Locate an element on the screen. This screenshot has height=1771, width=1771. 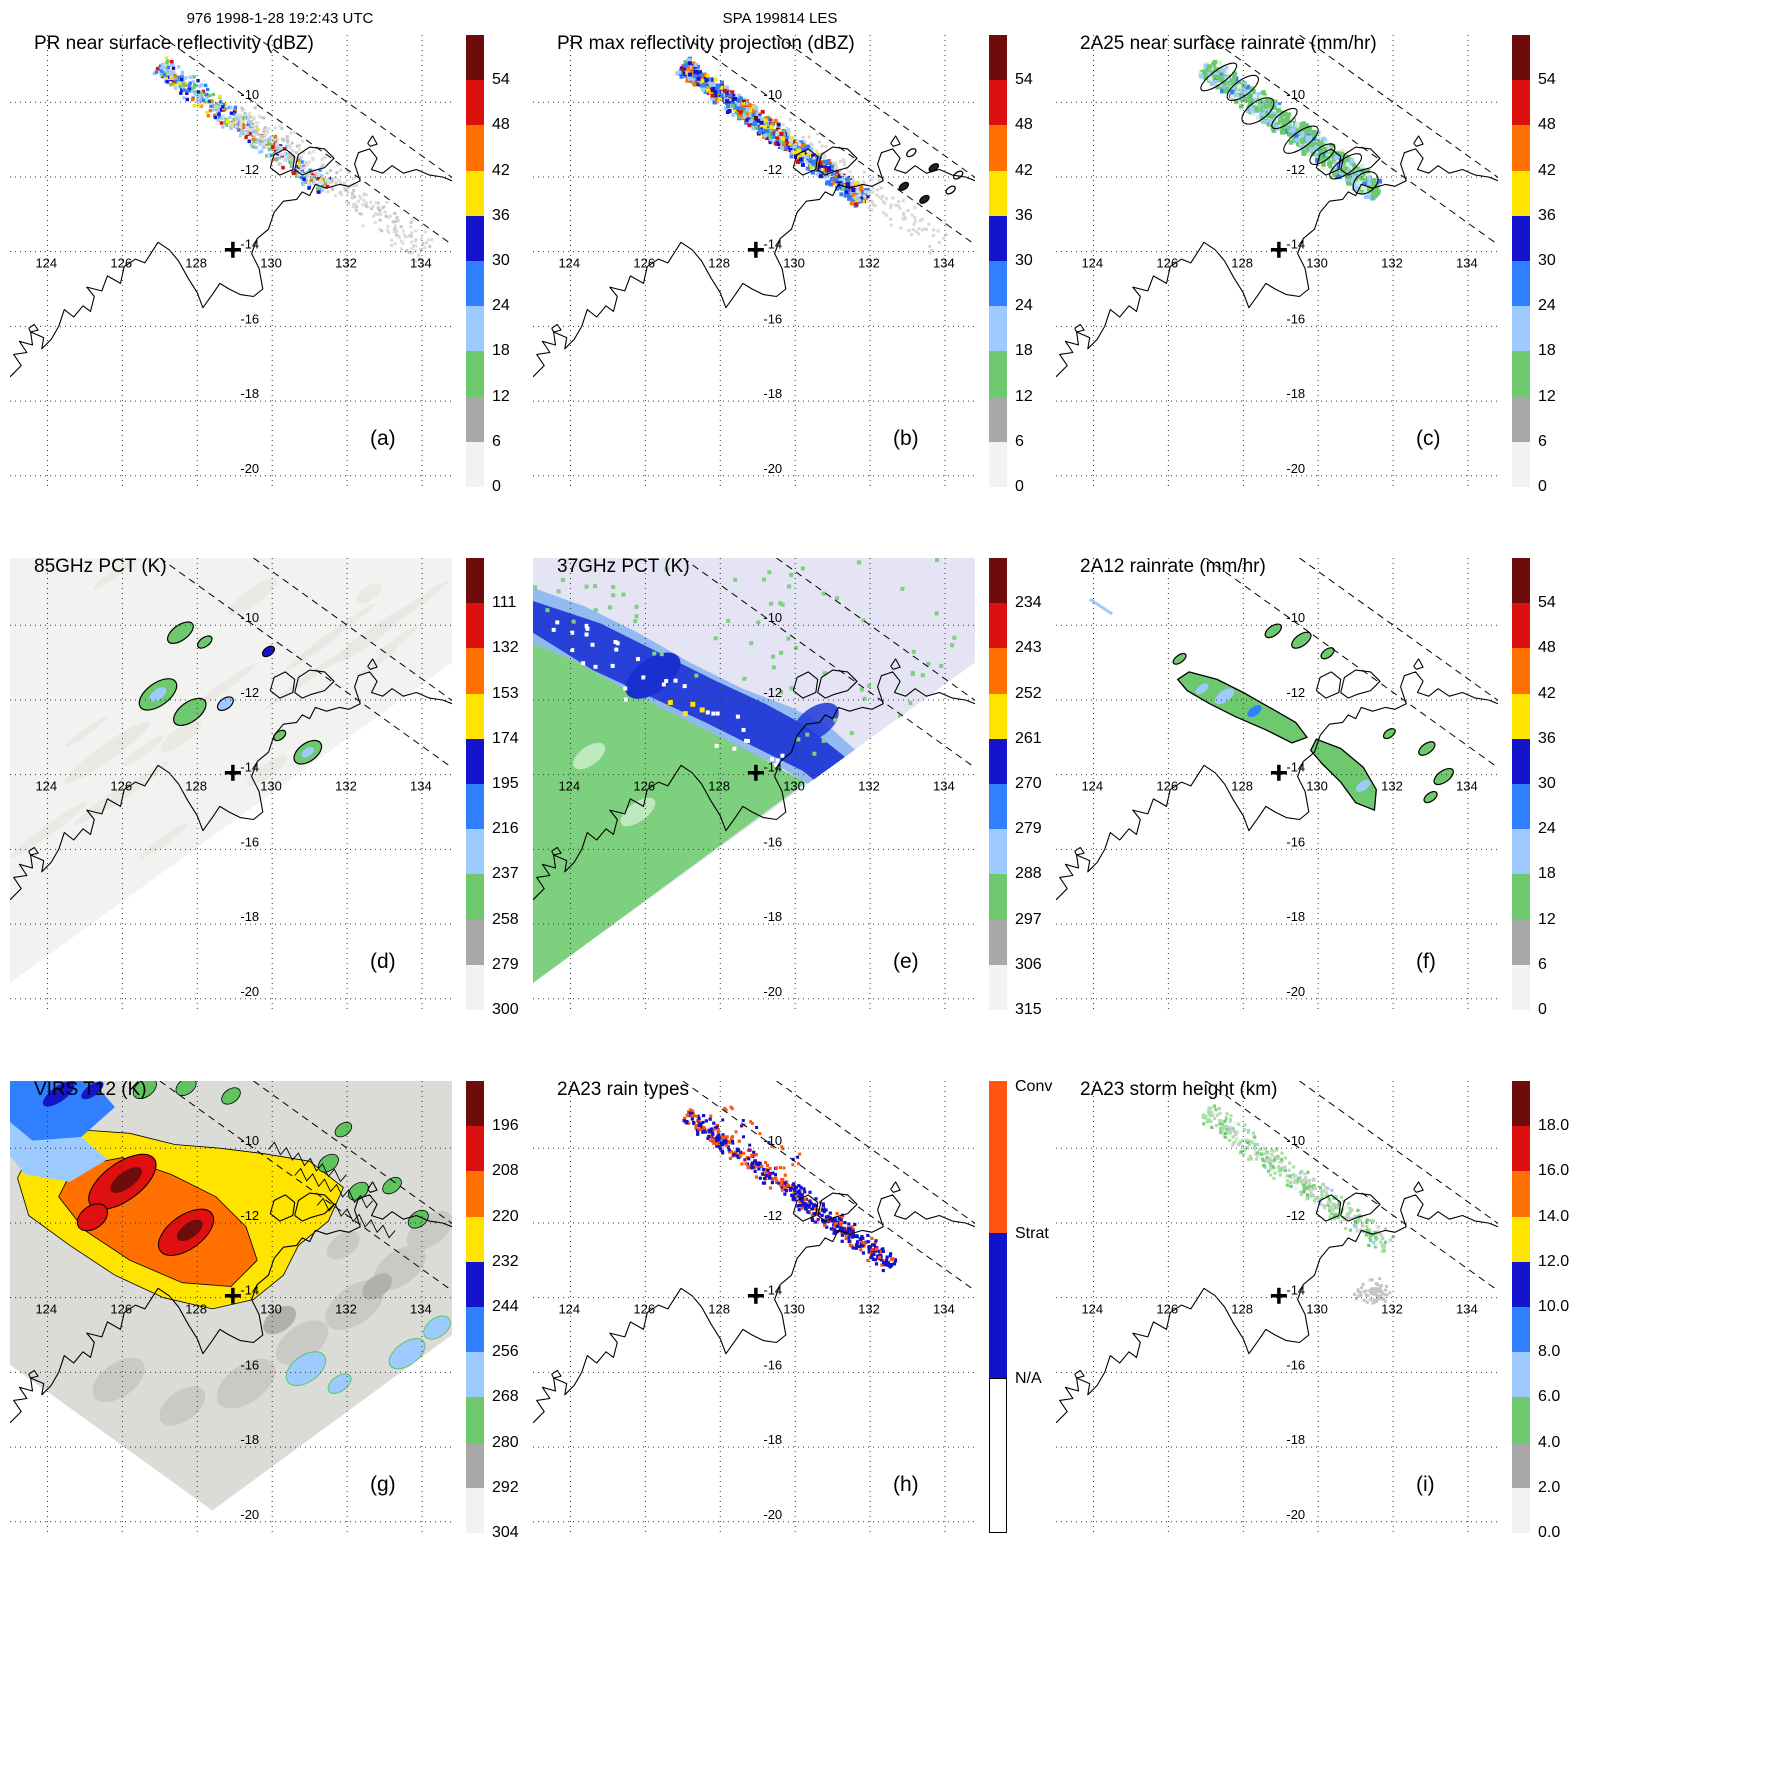
colorbar-b is located at coordinates (998, 261).